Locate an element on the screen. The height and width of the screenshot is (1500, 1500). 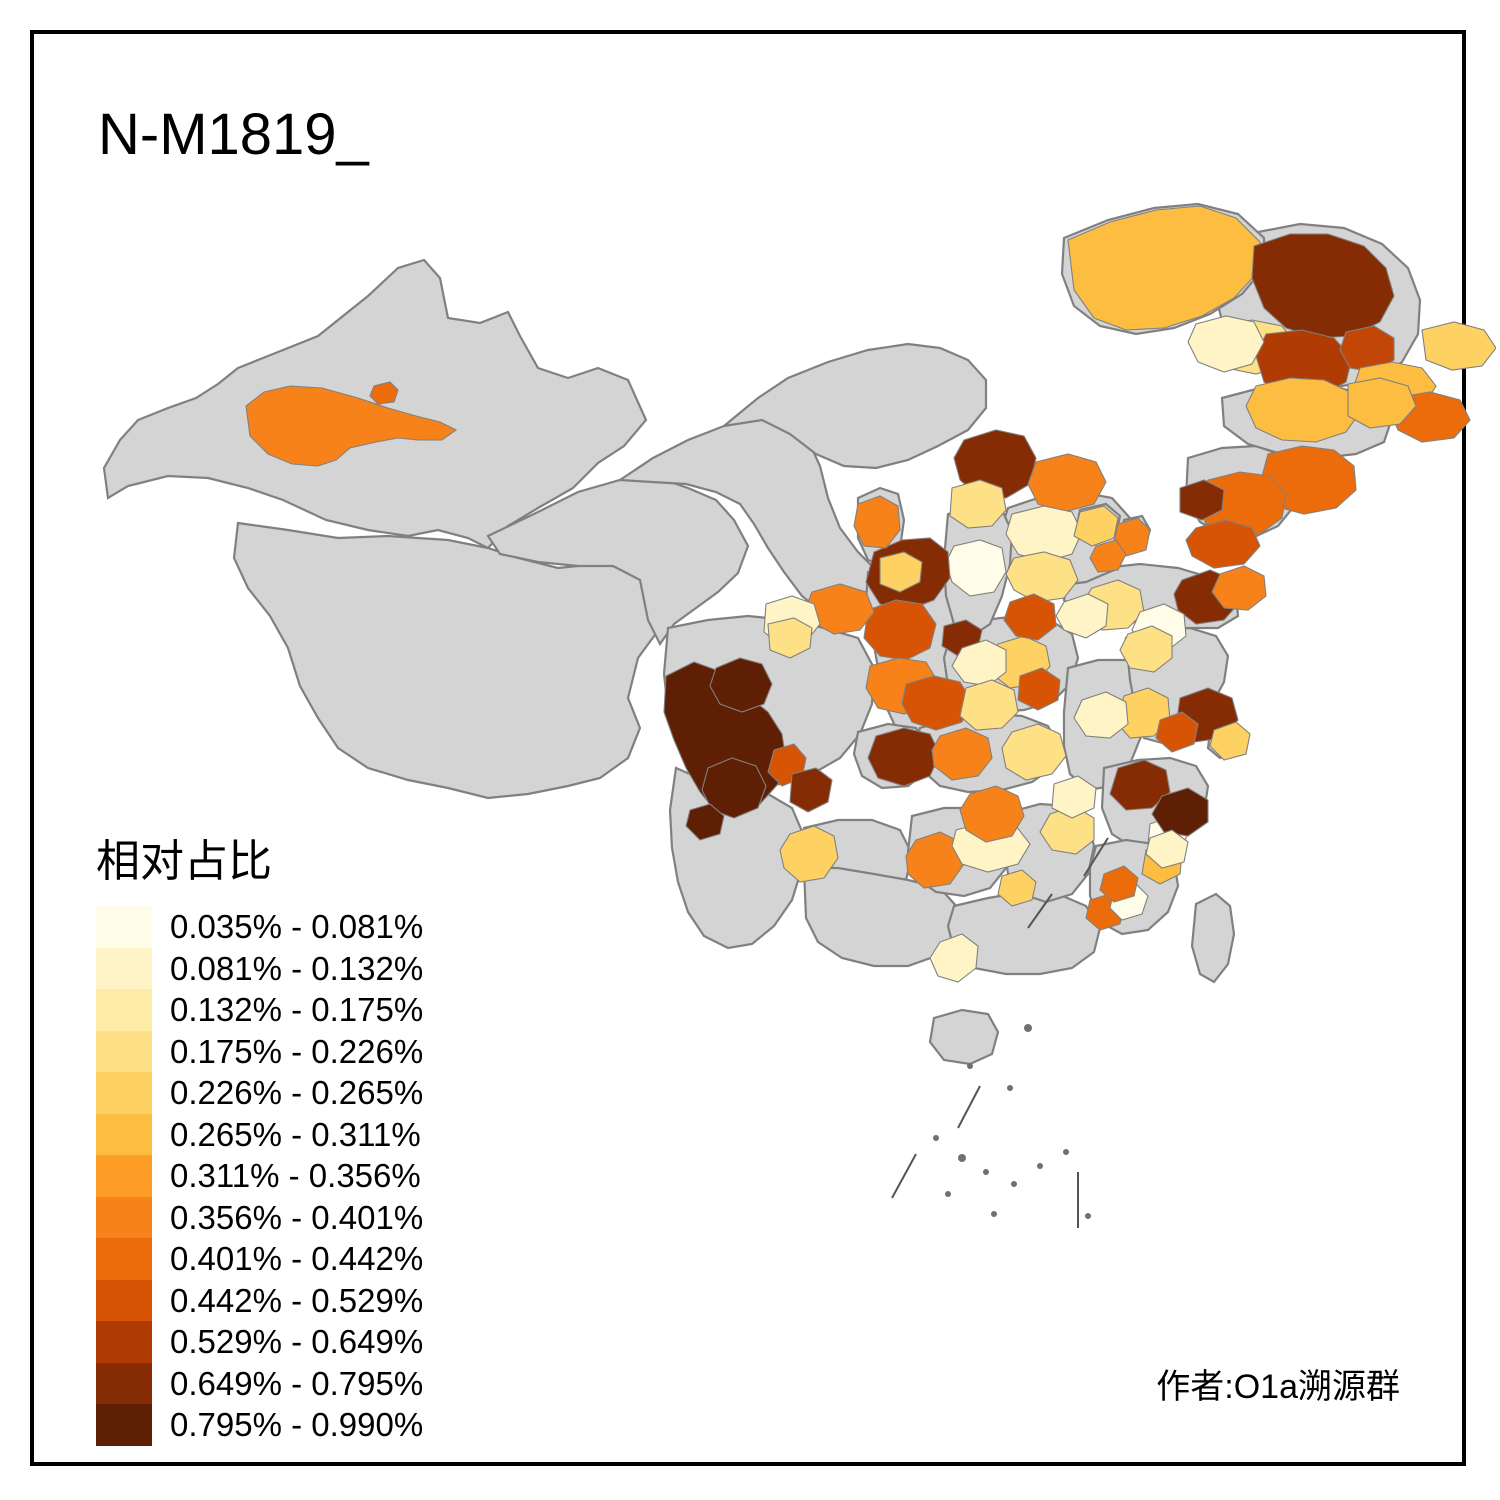
region-baoding is located at coordinates (1044, 534).